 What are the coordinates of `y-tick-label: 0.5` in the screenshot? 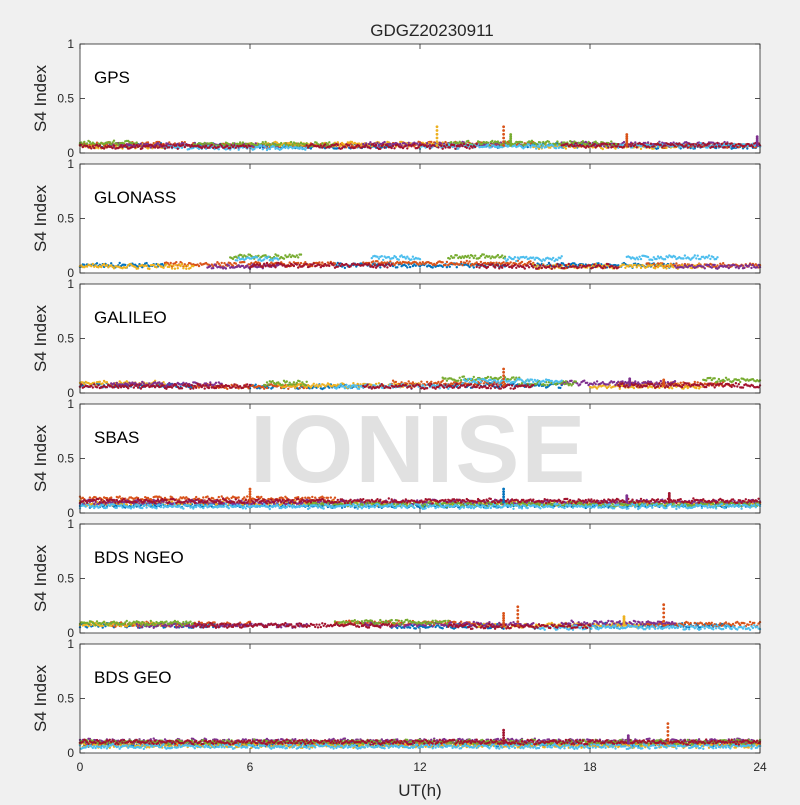 It's located at (65, 219).